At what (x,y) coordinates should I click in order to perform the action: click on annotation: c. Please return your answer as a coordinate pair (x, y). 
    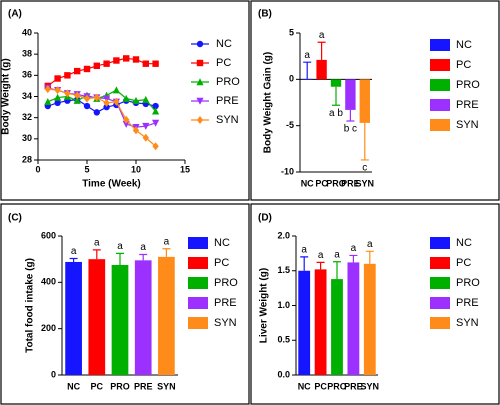
    Looking at the image, I should click on (364, 168).